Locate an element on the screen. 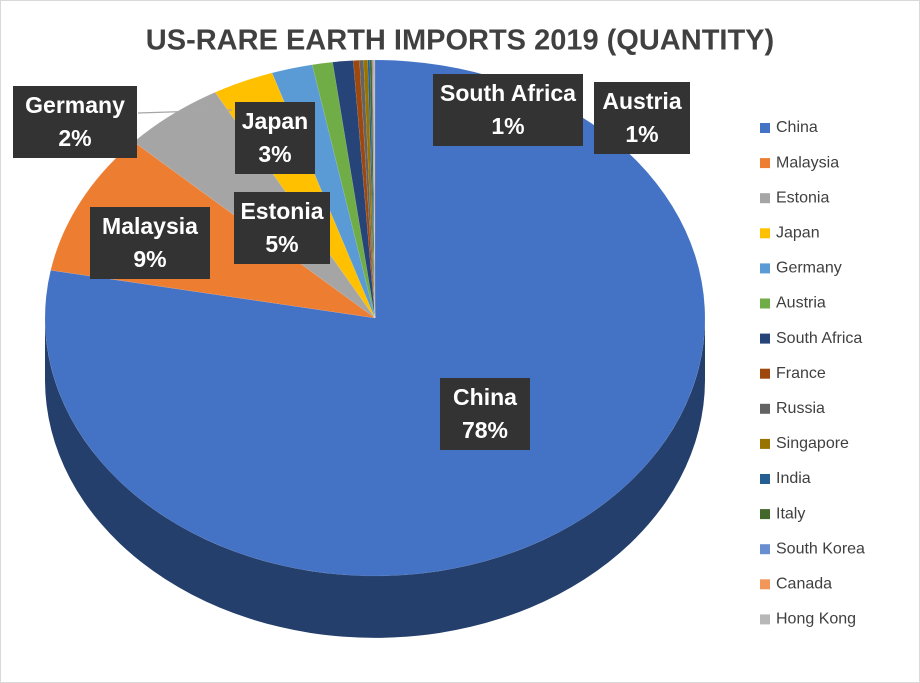 This screenshot has width=920, height=683. legend-label: Russia is located at coordinates (800, 408).